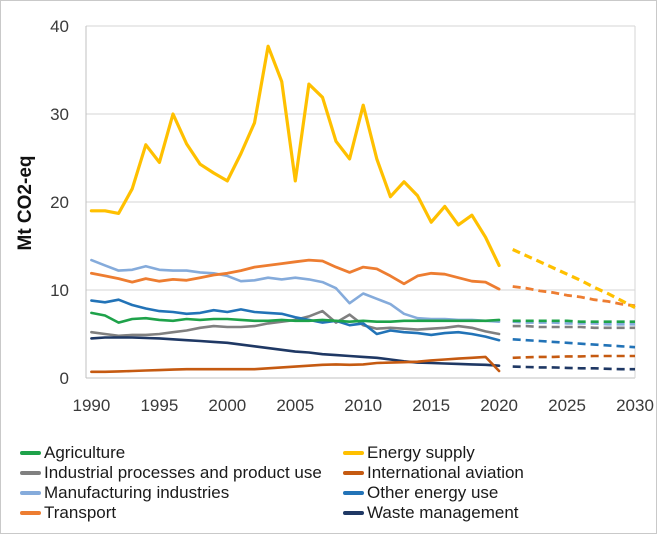 The width and height of the screenshot is (657, 534). What do you see at coordinates (30, 473) in the screenshot?
I see `legend-swatch-industrial-processes-and-product-use` at bounding box center [30, 473].